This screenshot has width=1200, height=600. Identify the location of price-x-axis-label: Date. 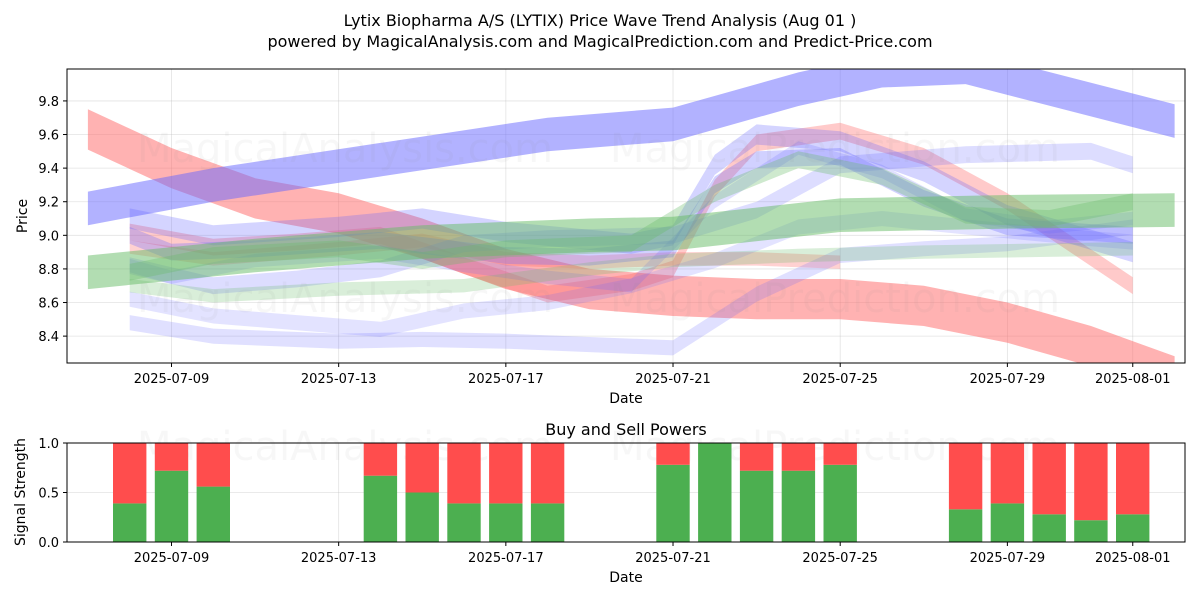
(625, 399).